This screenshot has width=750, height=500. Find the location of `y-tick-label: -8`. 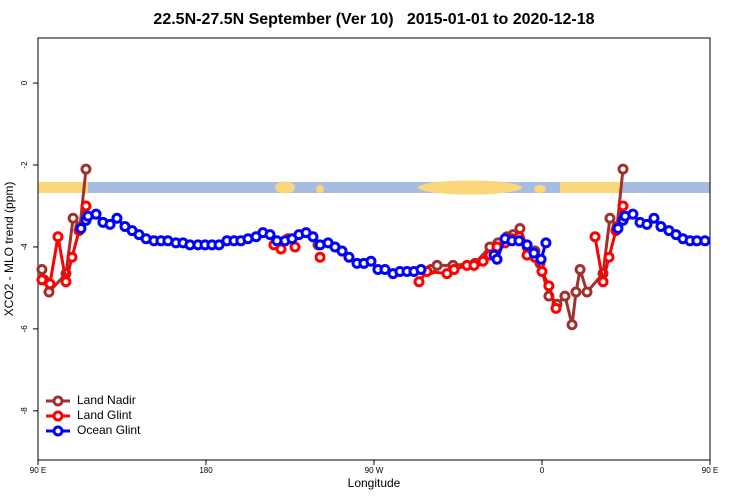

y-tick-label: -8 is located at coordinates (24, 411).